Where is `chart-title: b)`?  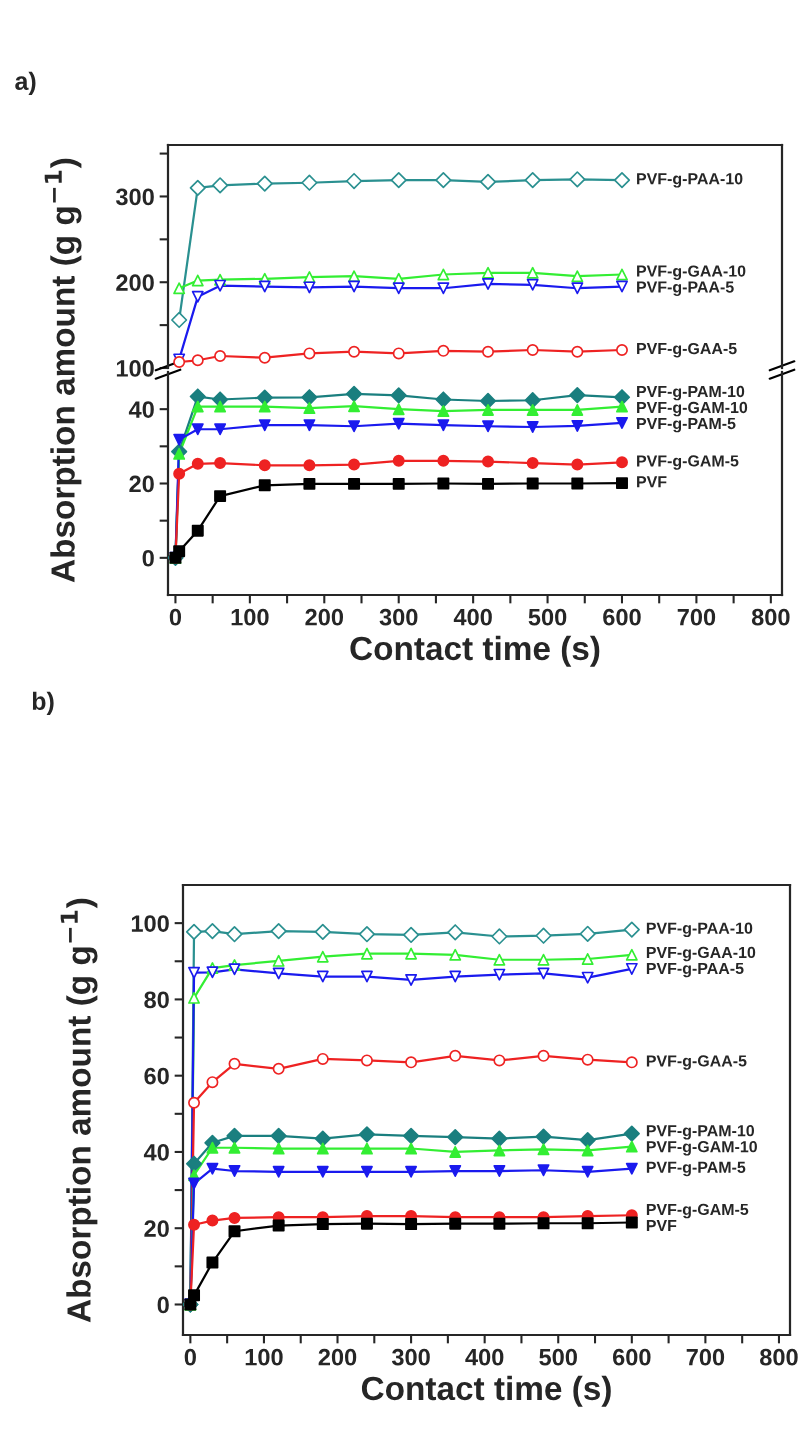
chart-title: b) is located at coordinates (43, 703).